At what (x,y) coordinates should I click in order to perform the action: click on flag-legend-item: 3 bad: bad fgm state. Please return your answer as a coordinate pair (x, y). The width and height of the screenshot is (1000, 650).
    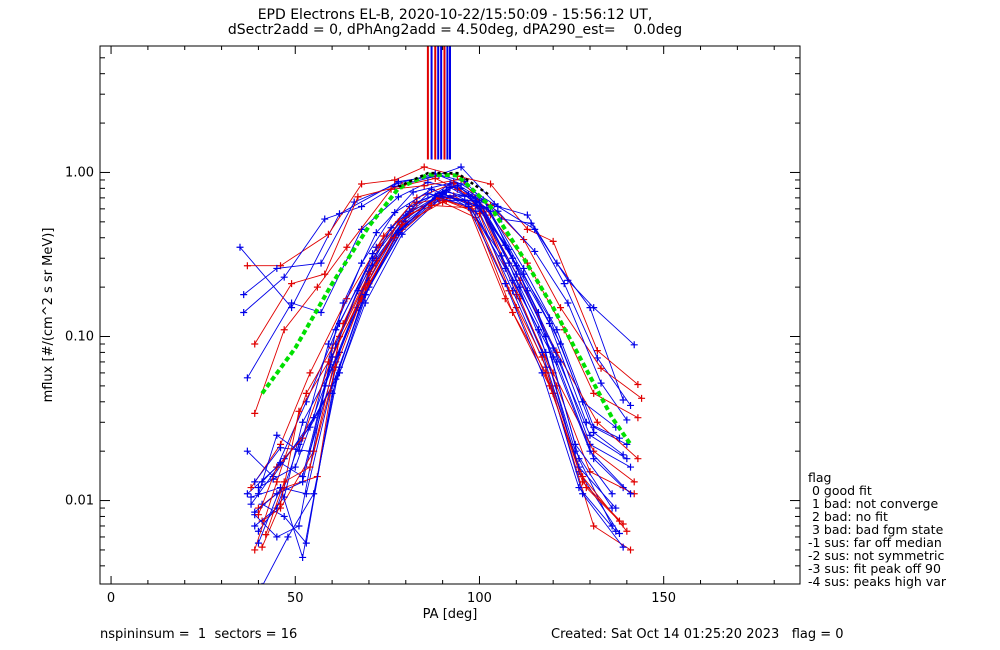
    Looking at the image, I should click on (876, 529).